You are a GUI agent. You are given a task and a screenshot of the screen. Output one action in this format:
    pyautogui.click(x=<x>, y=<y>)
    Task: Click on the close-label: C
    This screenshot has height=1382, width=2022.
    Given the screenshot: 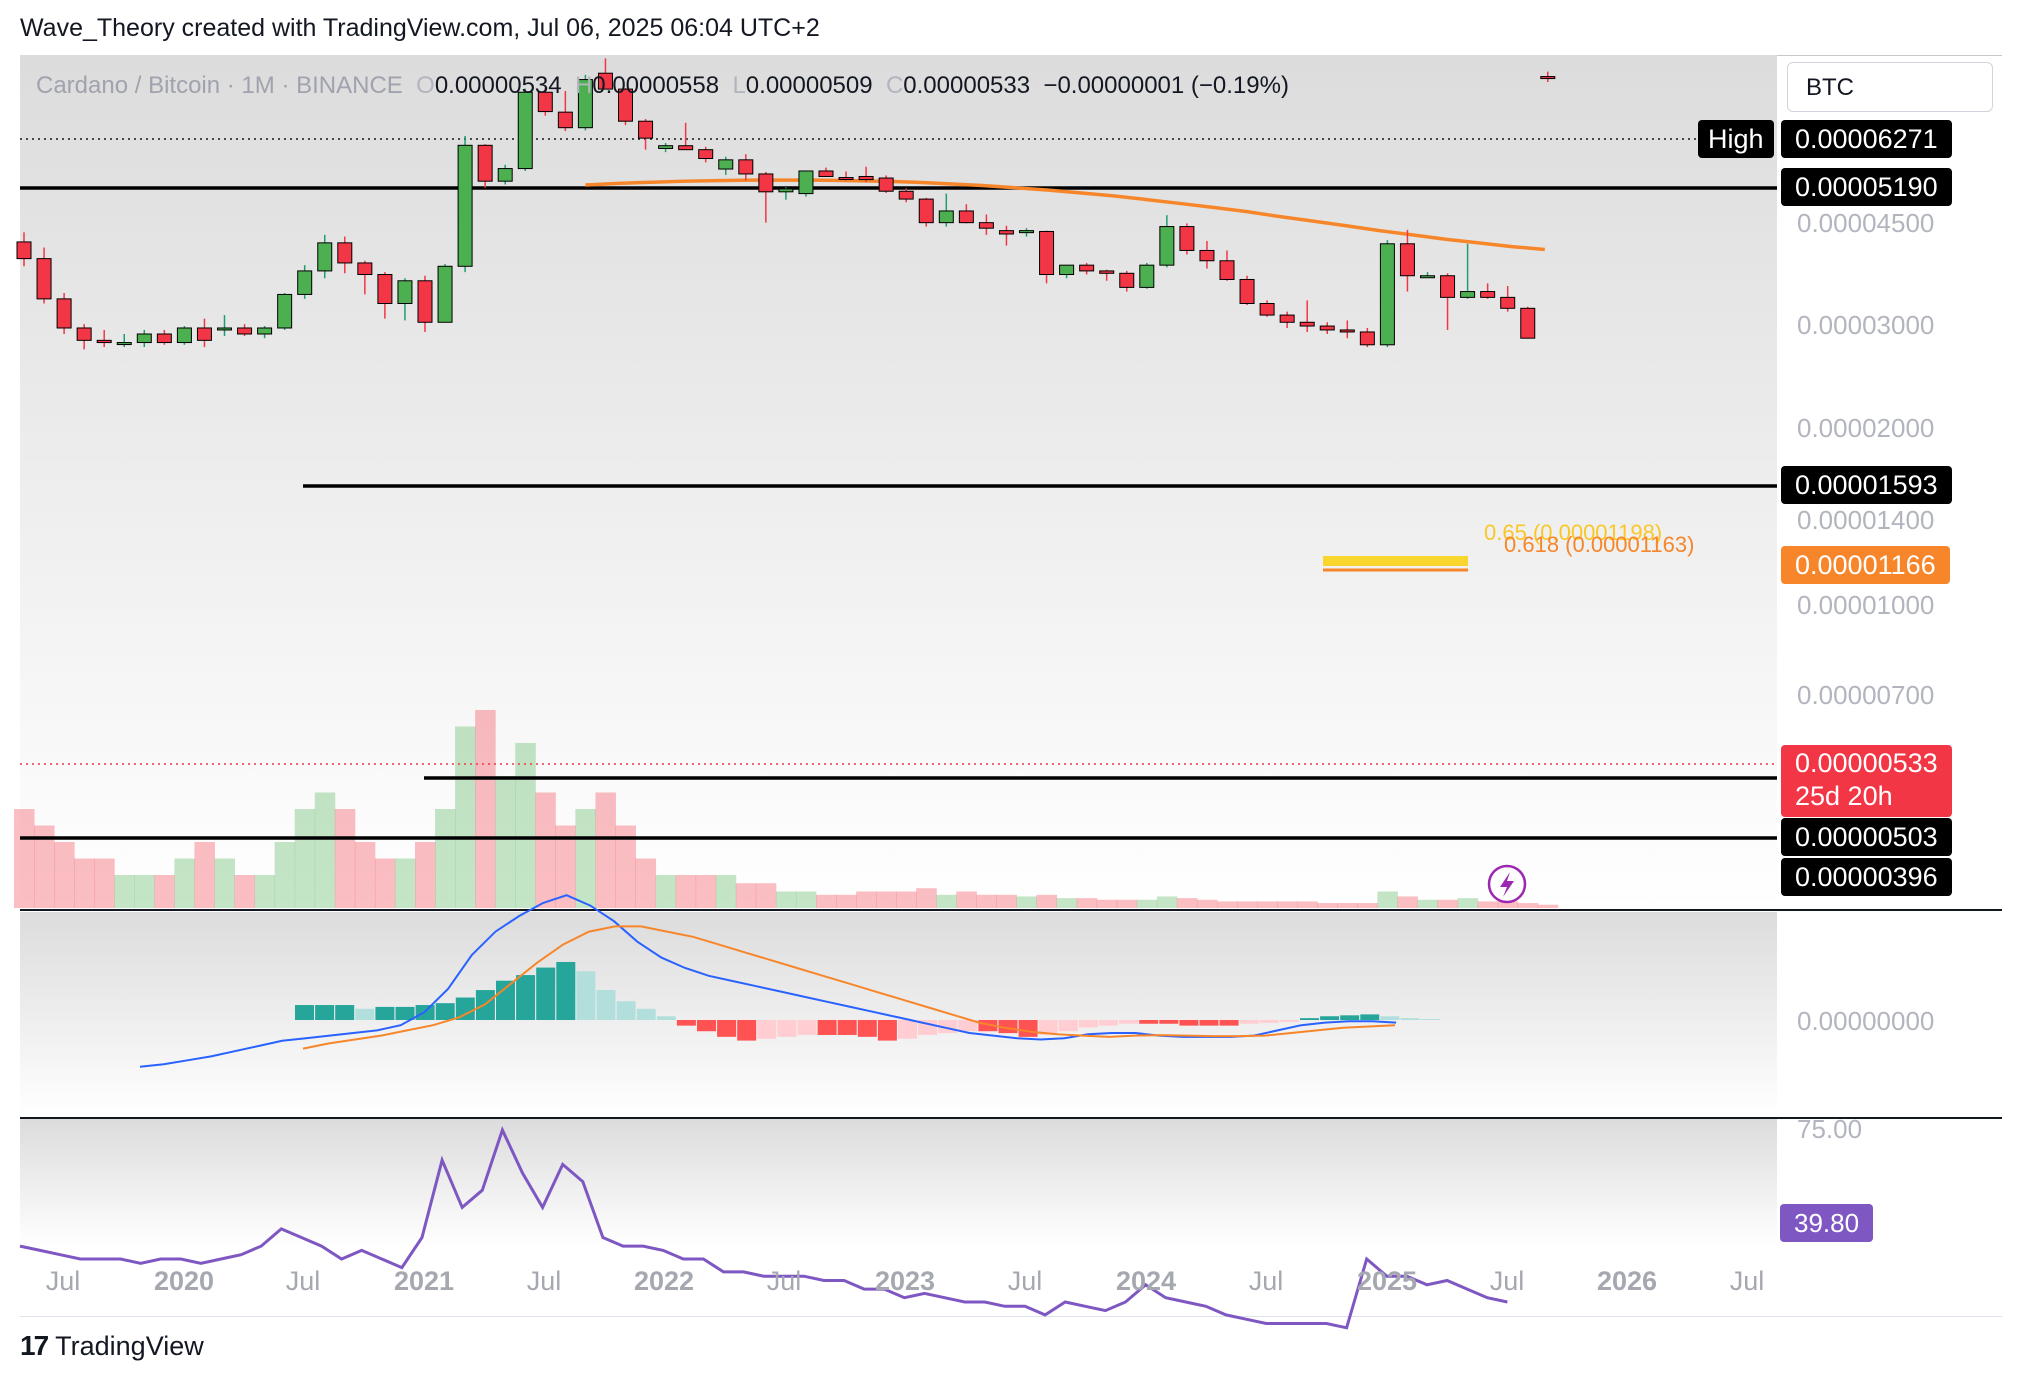 What is the action you would take?
    pyautogui.click(x=894, y=85)
    